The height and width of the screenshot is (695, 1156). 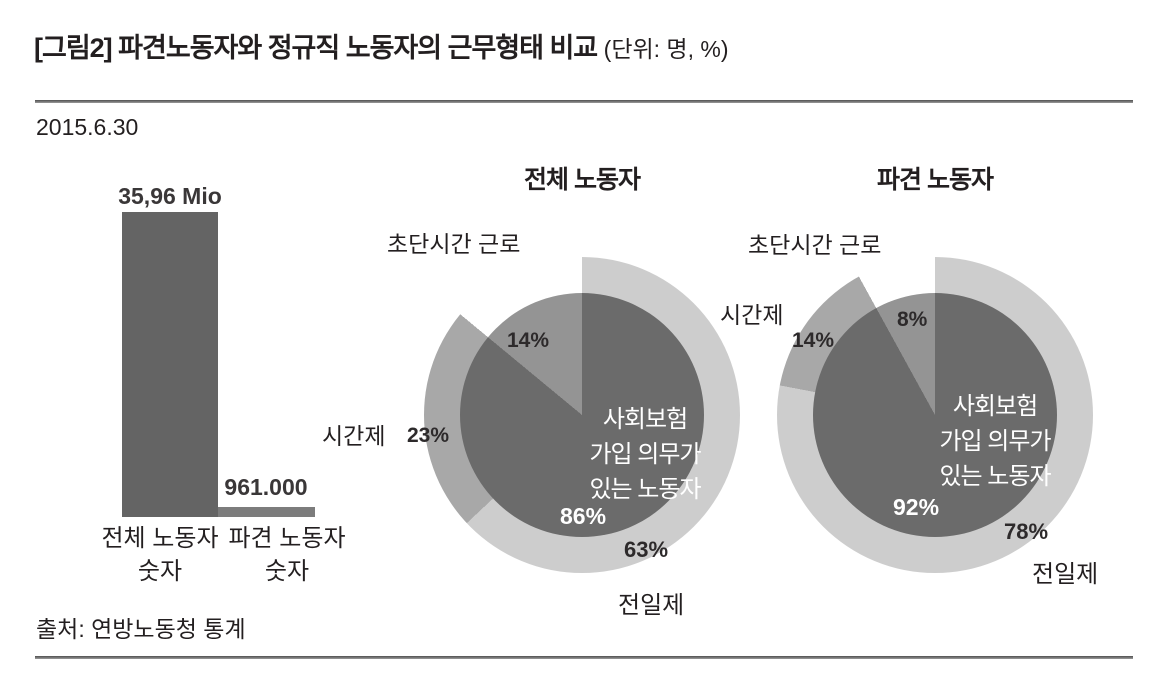 I want to click on donut-title-dispatched-workers: 파견 노동자, so click(x=935, y=180).